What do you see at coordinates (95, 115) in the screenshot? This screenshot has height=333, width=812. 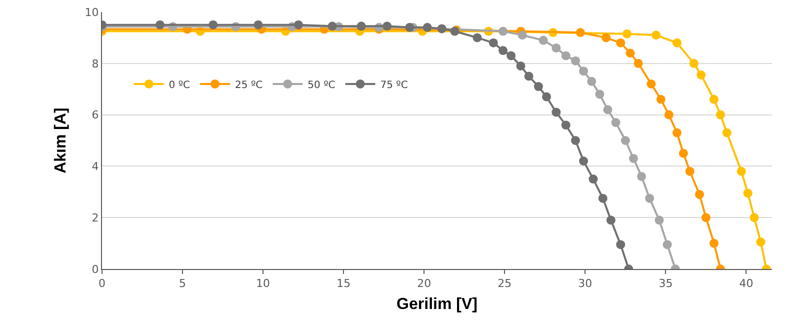 I see `y-tick-label: 6` at bounding box center [95, 115].